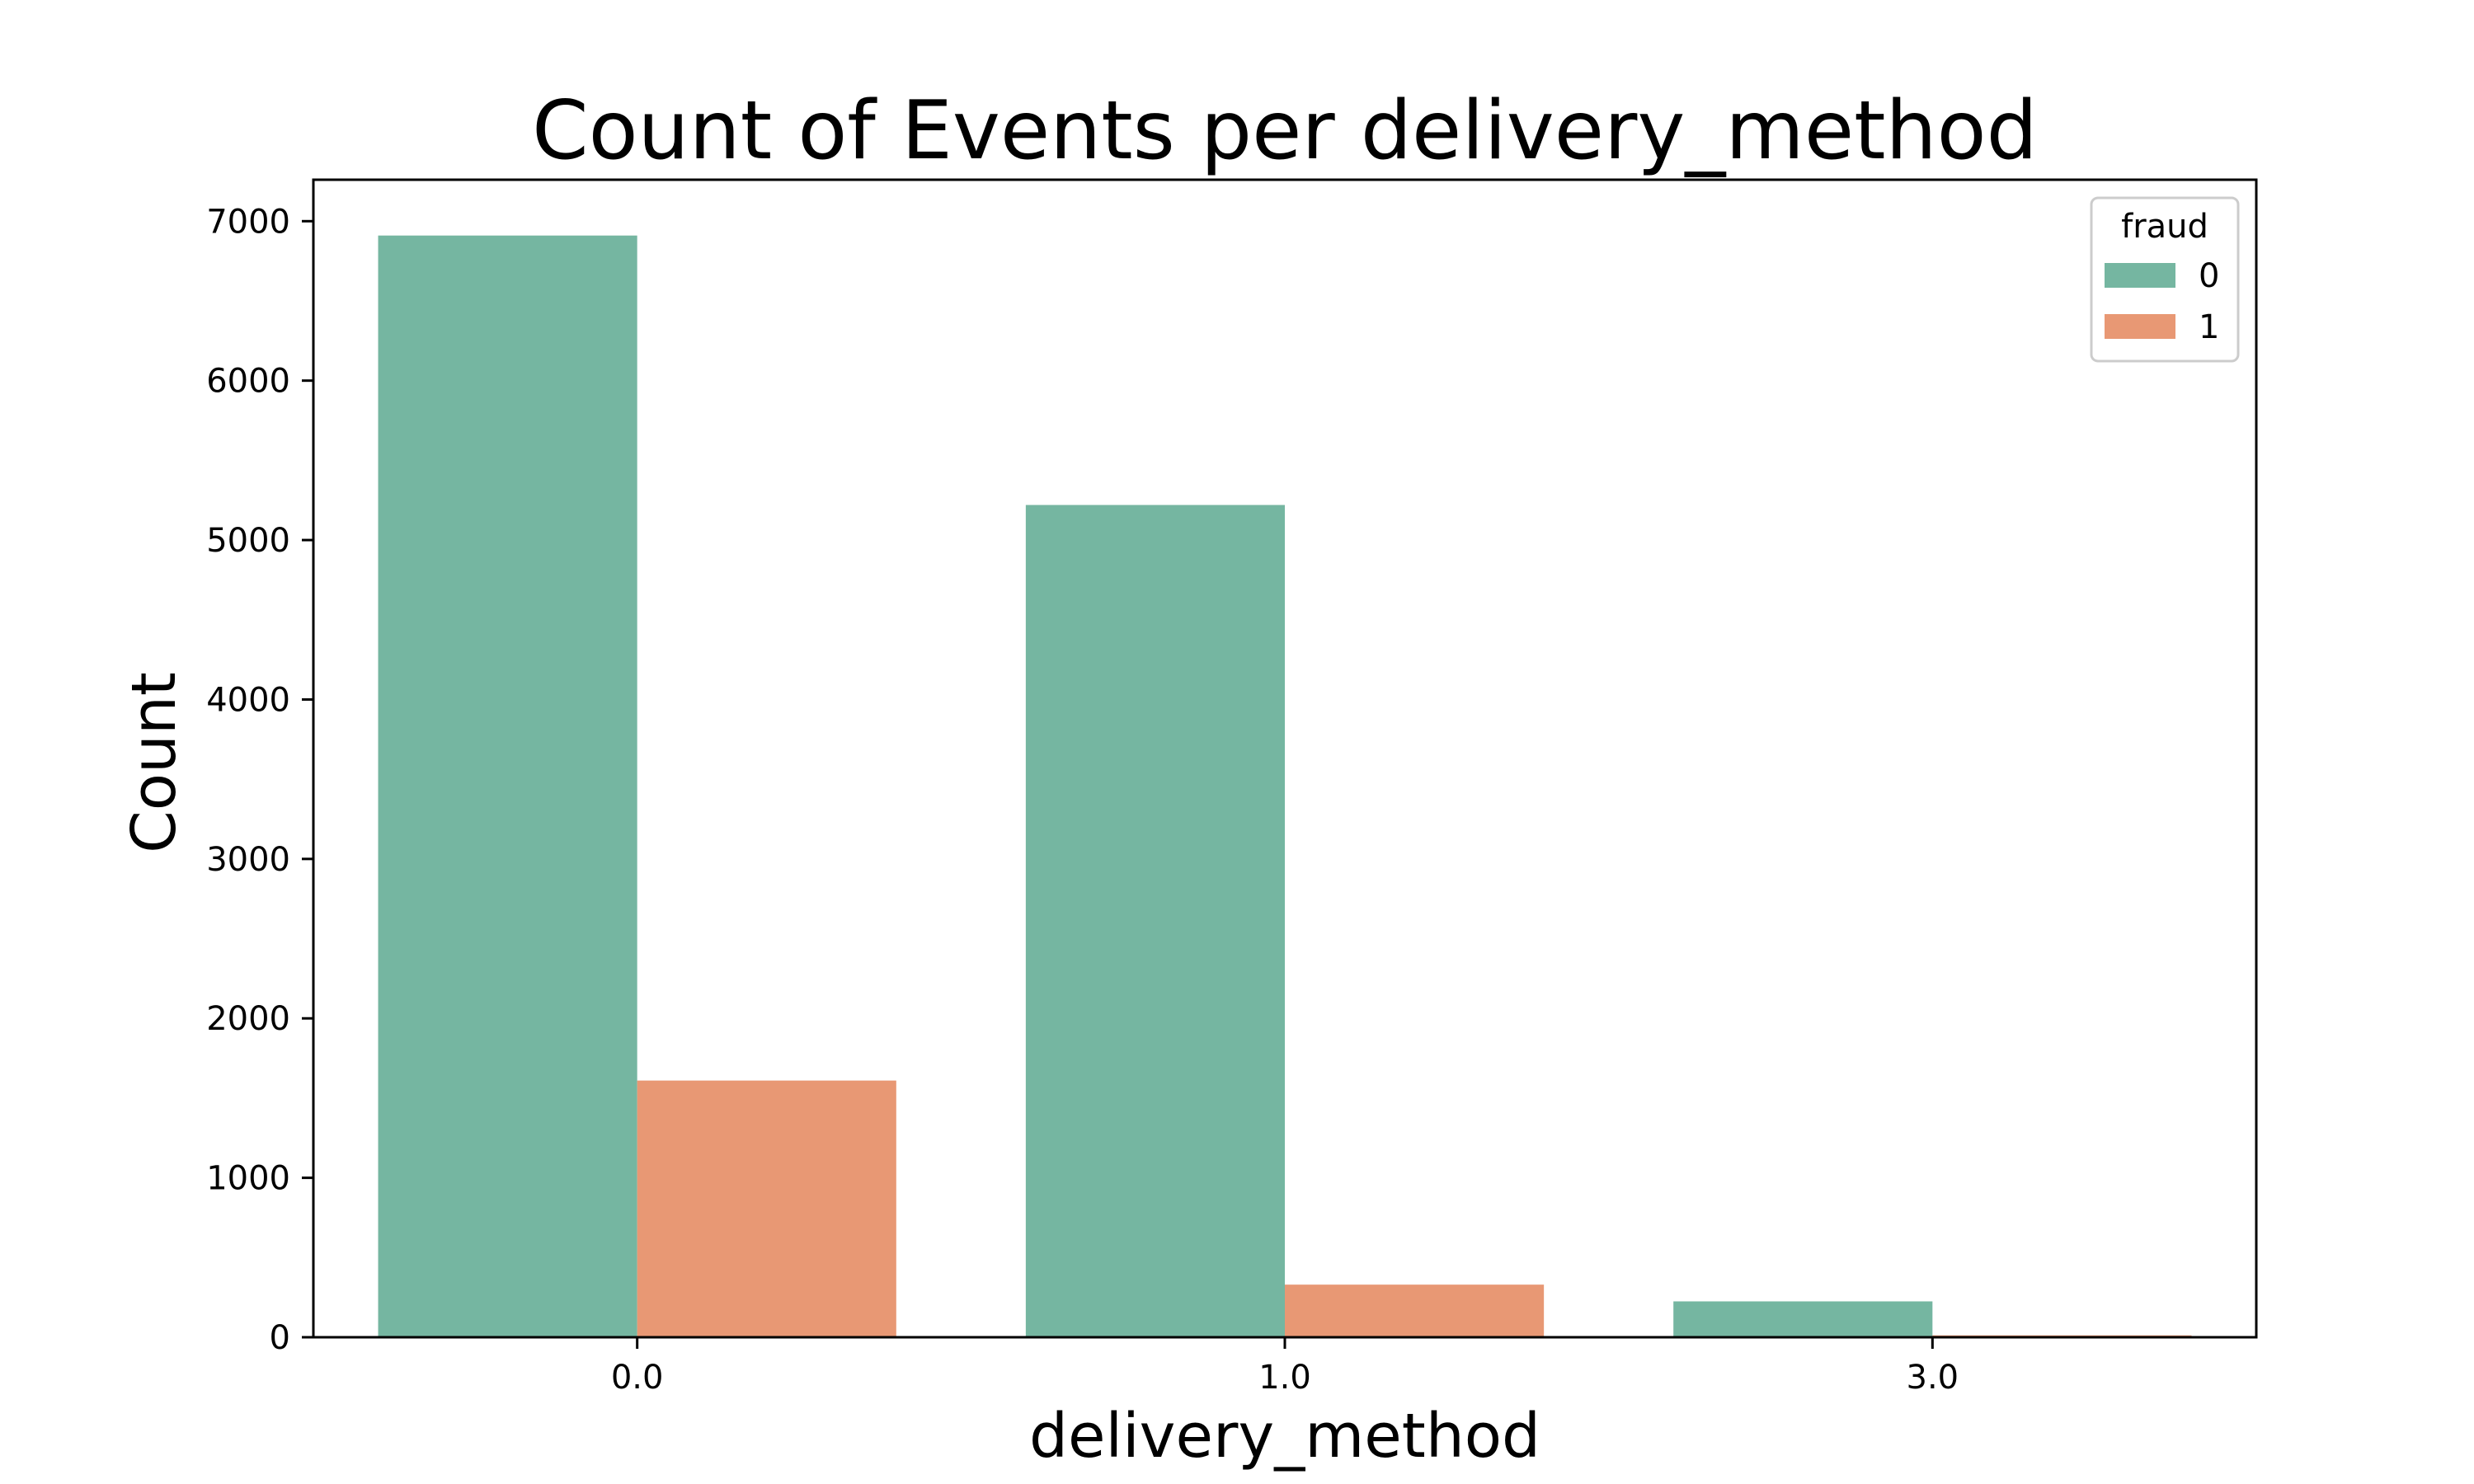 The width and height of the screenshot is (2474, 1484). I want to click on y-axis: 0 1000 2000 3000 4000 5000 6000 7000, so click(259, 780).